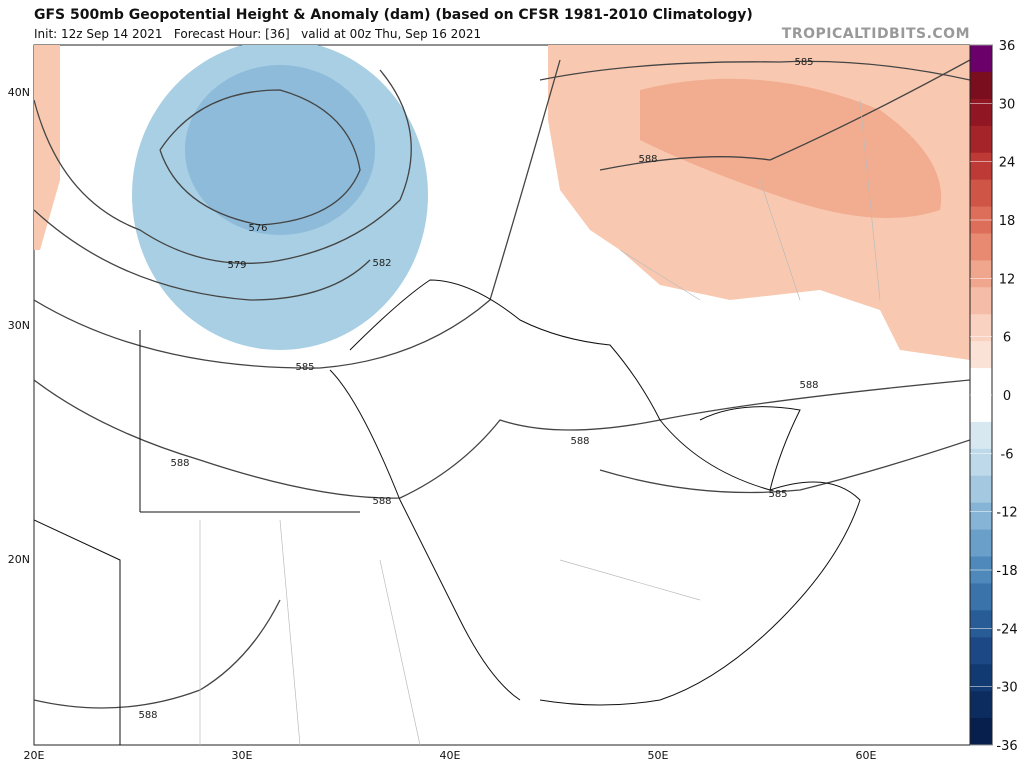  What do you see at coordinates (658, 755) in the screenshot?
I see `lon-label: 50E` at bounding box center [658, 755].